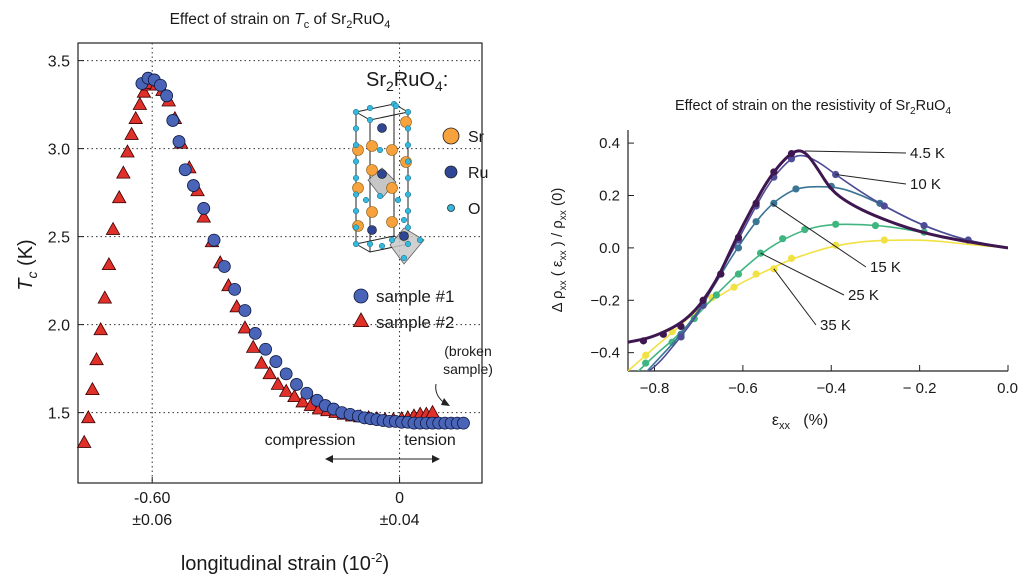 This screenshot has width=1019, height=583. I want to click on atom-legend: Sr Ru O, so click(465, 172).